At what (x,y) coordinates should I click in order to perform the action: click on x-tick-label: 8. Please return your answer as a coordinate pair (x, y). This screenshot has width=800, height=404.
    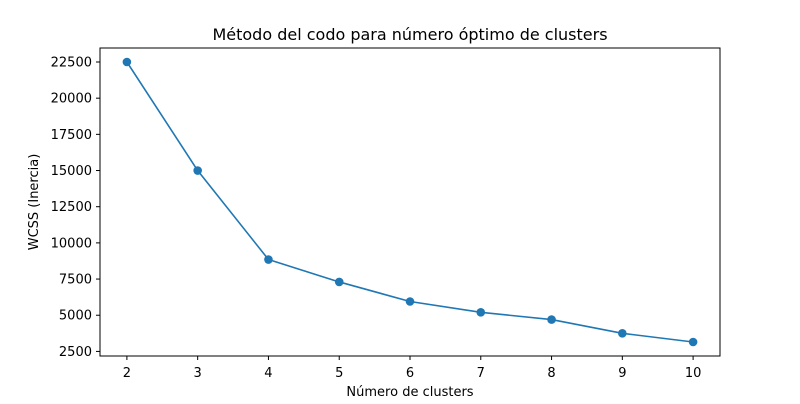
    Looking at the image, I should click on (551, 373).